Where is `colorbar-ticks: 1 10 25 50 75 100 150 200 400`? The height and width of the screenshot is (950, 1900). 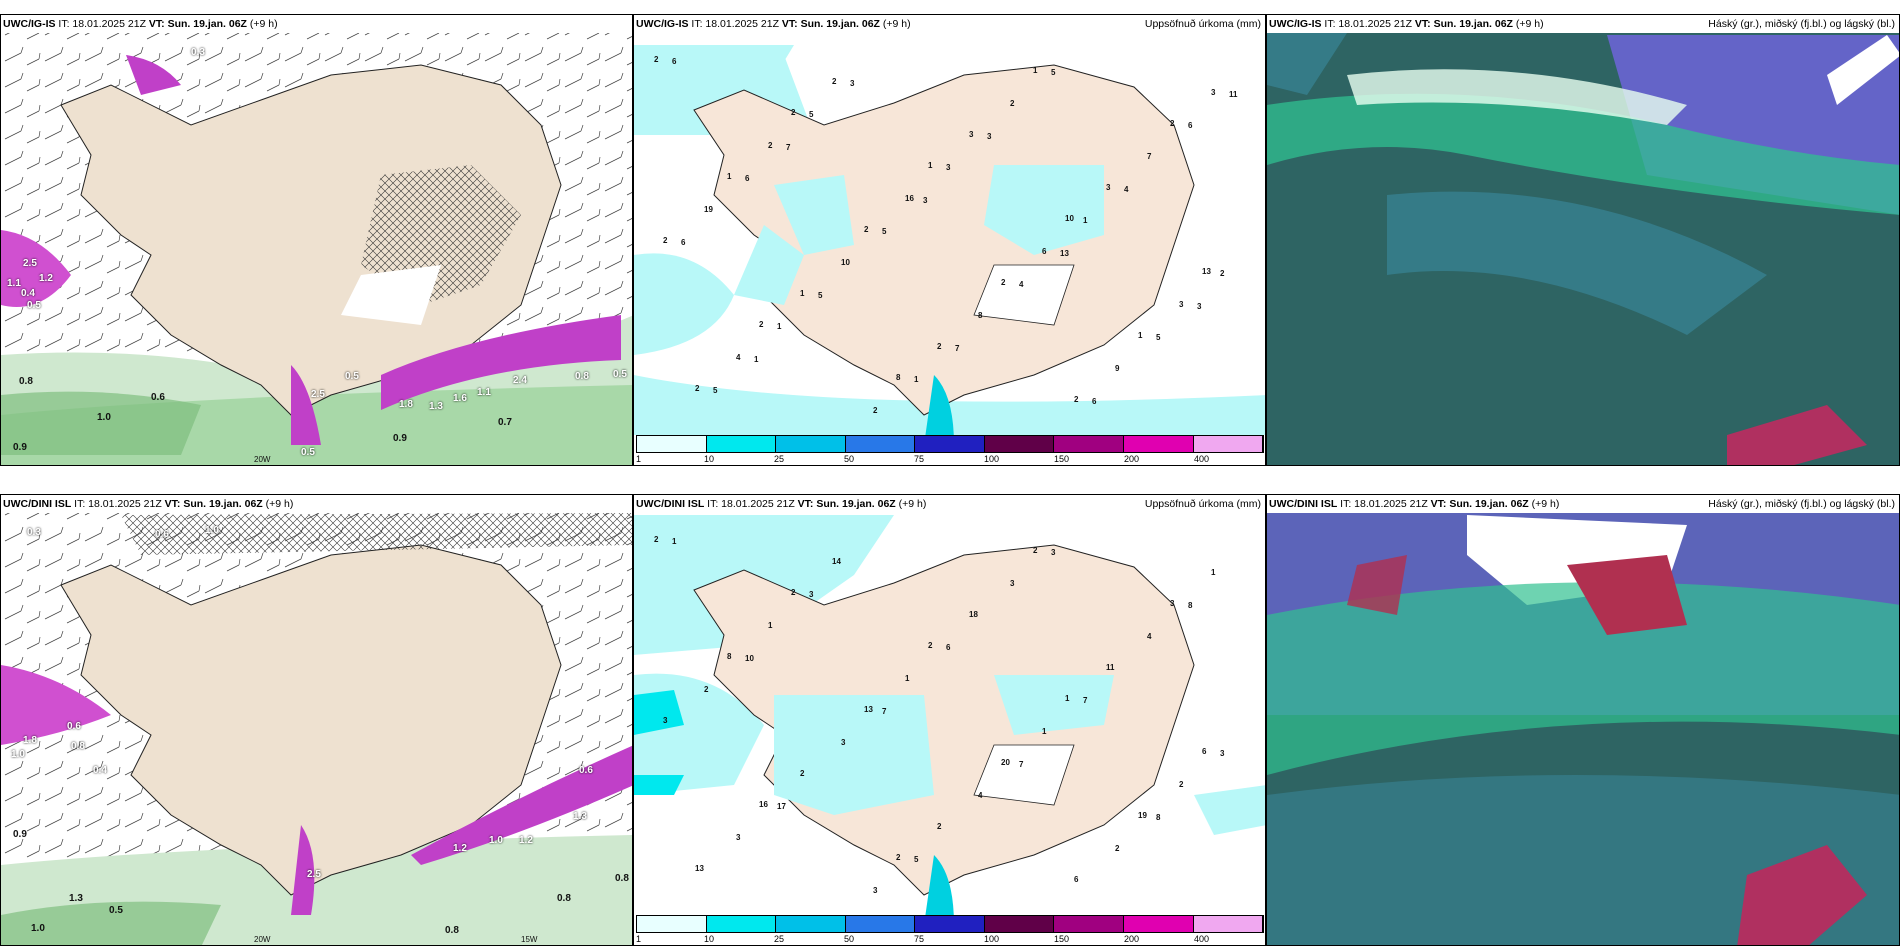 colorbar-ticks: 1 10 25 50 75 100 150 200 400 is located at coordinates (923, 459).